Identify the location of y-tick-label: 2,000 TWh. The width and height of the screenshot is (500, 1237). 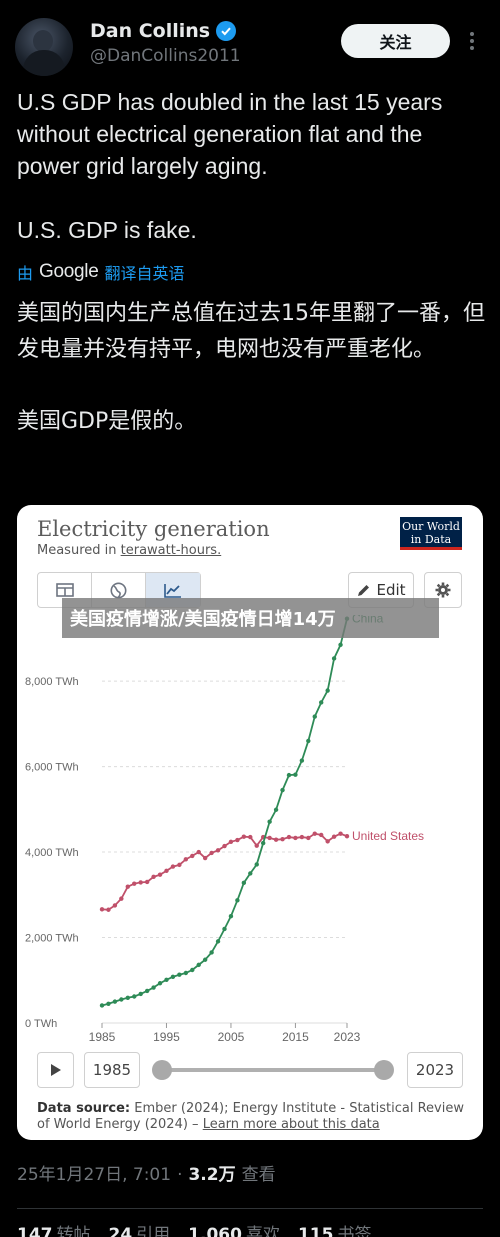
(52, 939).